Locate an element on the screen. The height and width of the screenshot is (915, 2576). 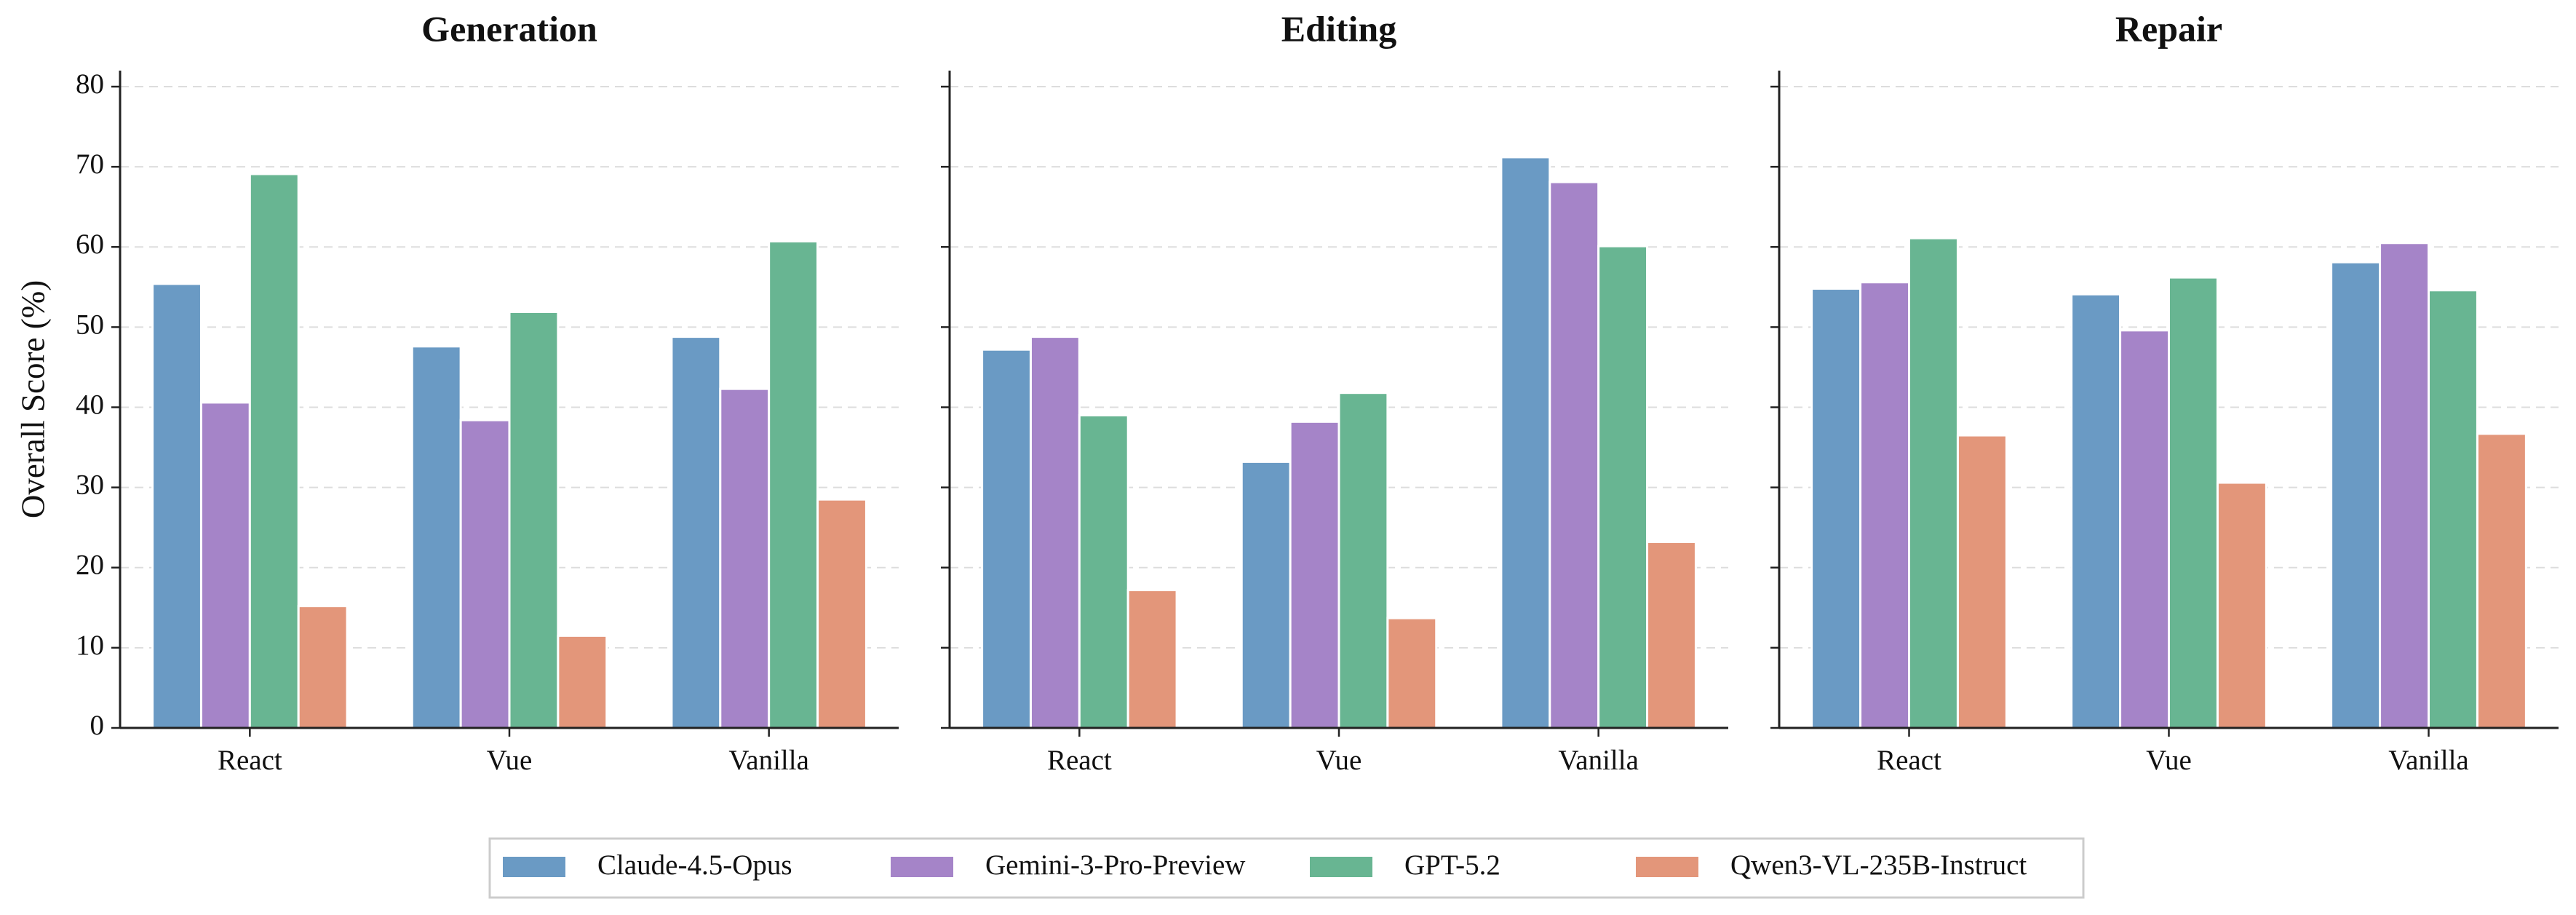
y-axis-label: Overall Score (%) is located at coordinates (33, 399).